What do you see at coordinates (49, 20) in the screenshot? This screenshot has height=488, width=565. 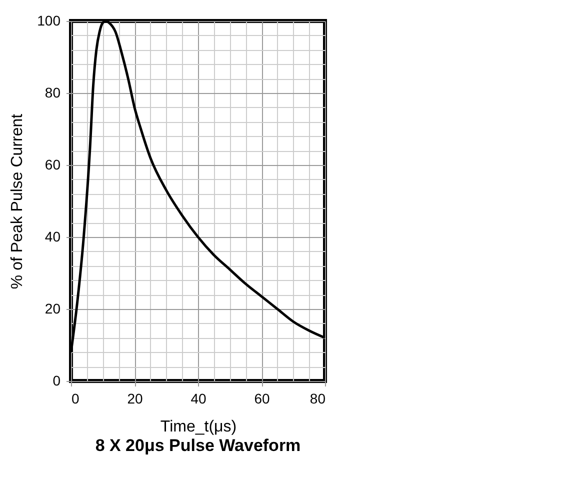 I see `y-tick-label: 100` at bounding box center [49, 20].